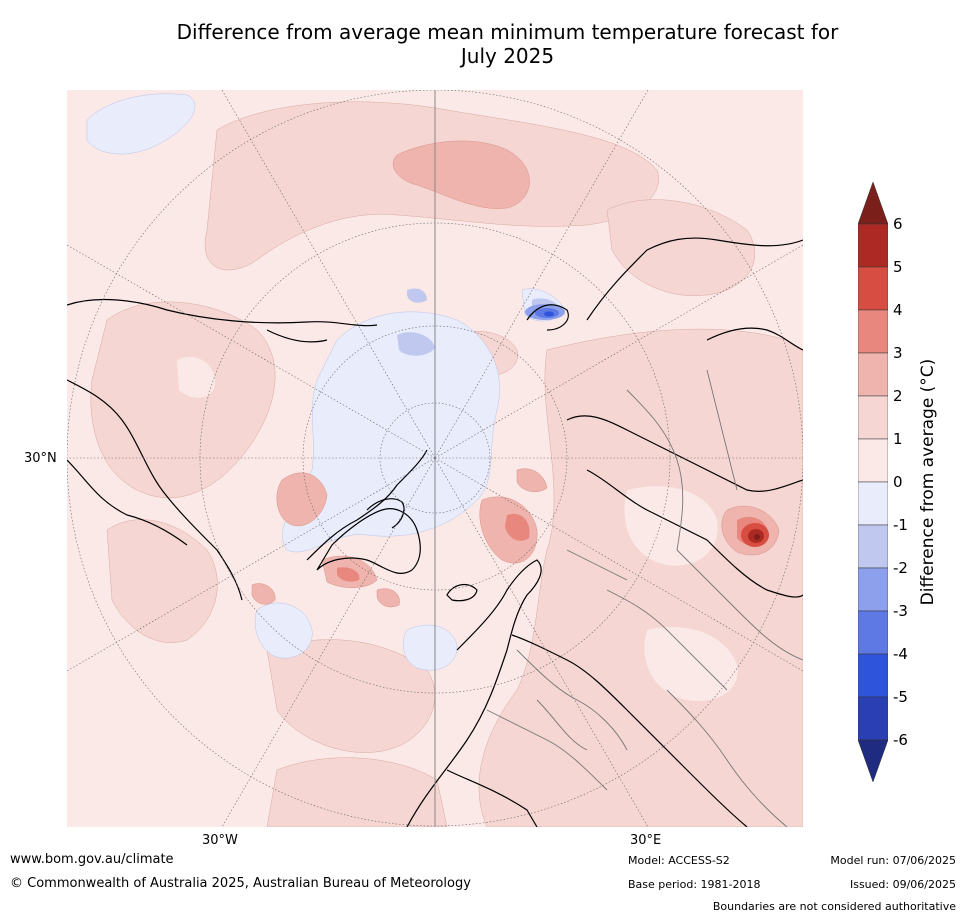  Describe the element at coordinates (545, 312) in the screenshot. I see `anomaly-strong-negative-cluster` at that location.